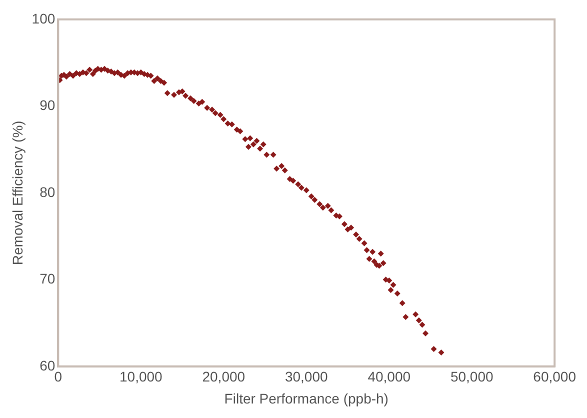 This screenshot has width=587, height=418. I want to click on x-tick-label: 50,000, so click(472, 376).